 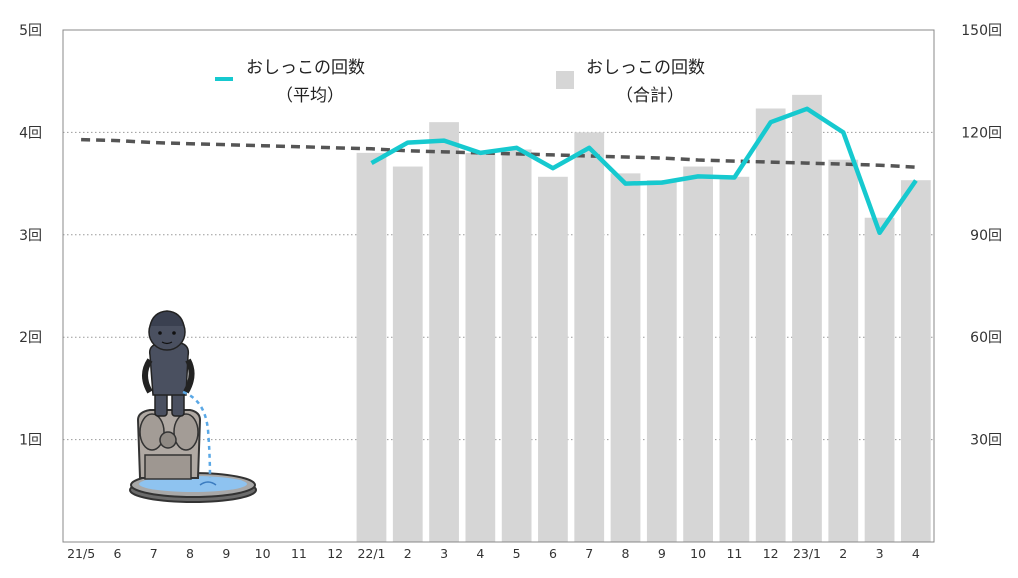 I want to click on average-line, so click(x=644, y=171).